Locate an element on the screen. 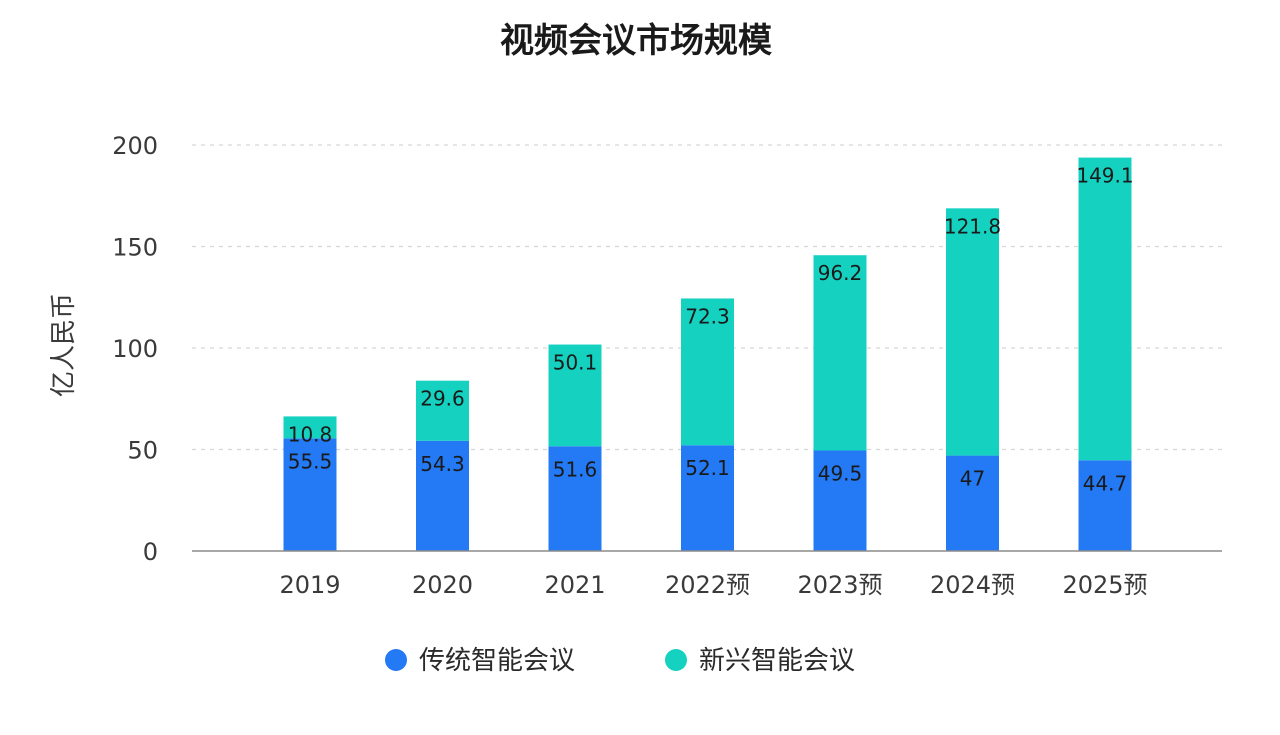 Image resolution: width=1280 pixels, height=735 pixels. legend-label: 传统智能会议 is located at coordinates (497, 661).